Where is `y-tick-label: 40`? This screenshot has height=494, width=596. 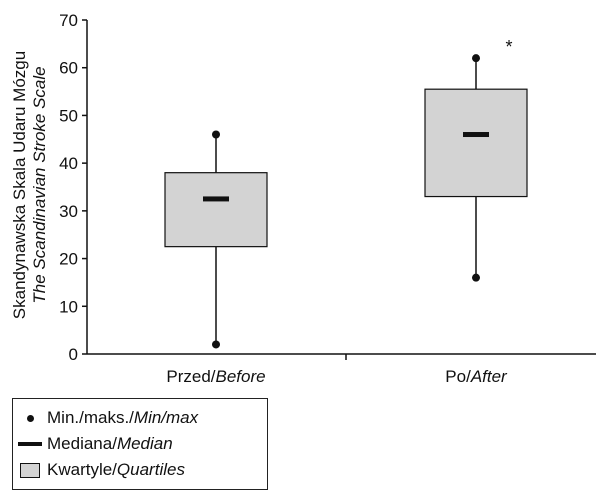
y-tick-label: 40 is located at coordinates (68, 163).